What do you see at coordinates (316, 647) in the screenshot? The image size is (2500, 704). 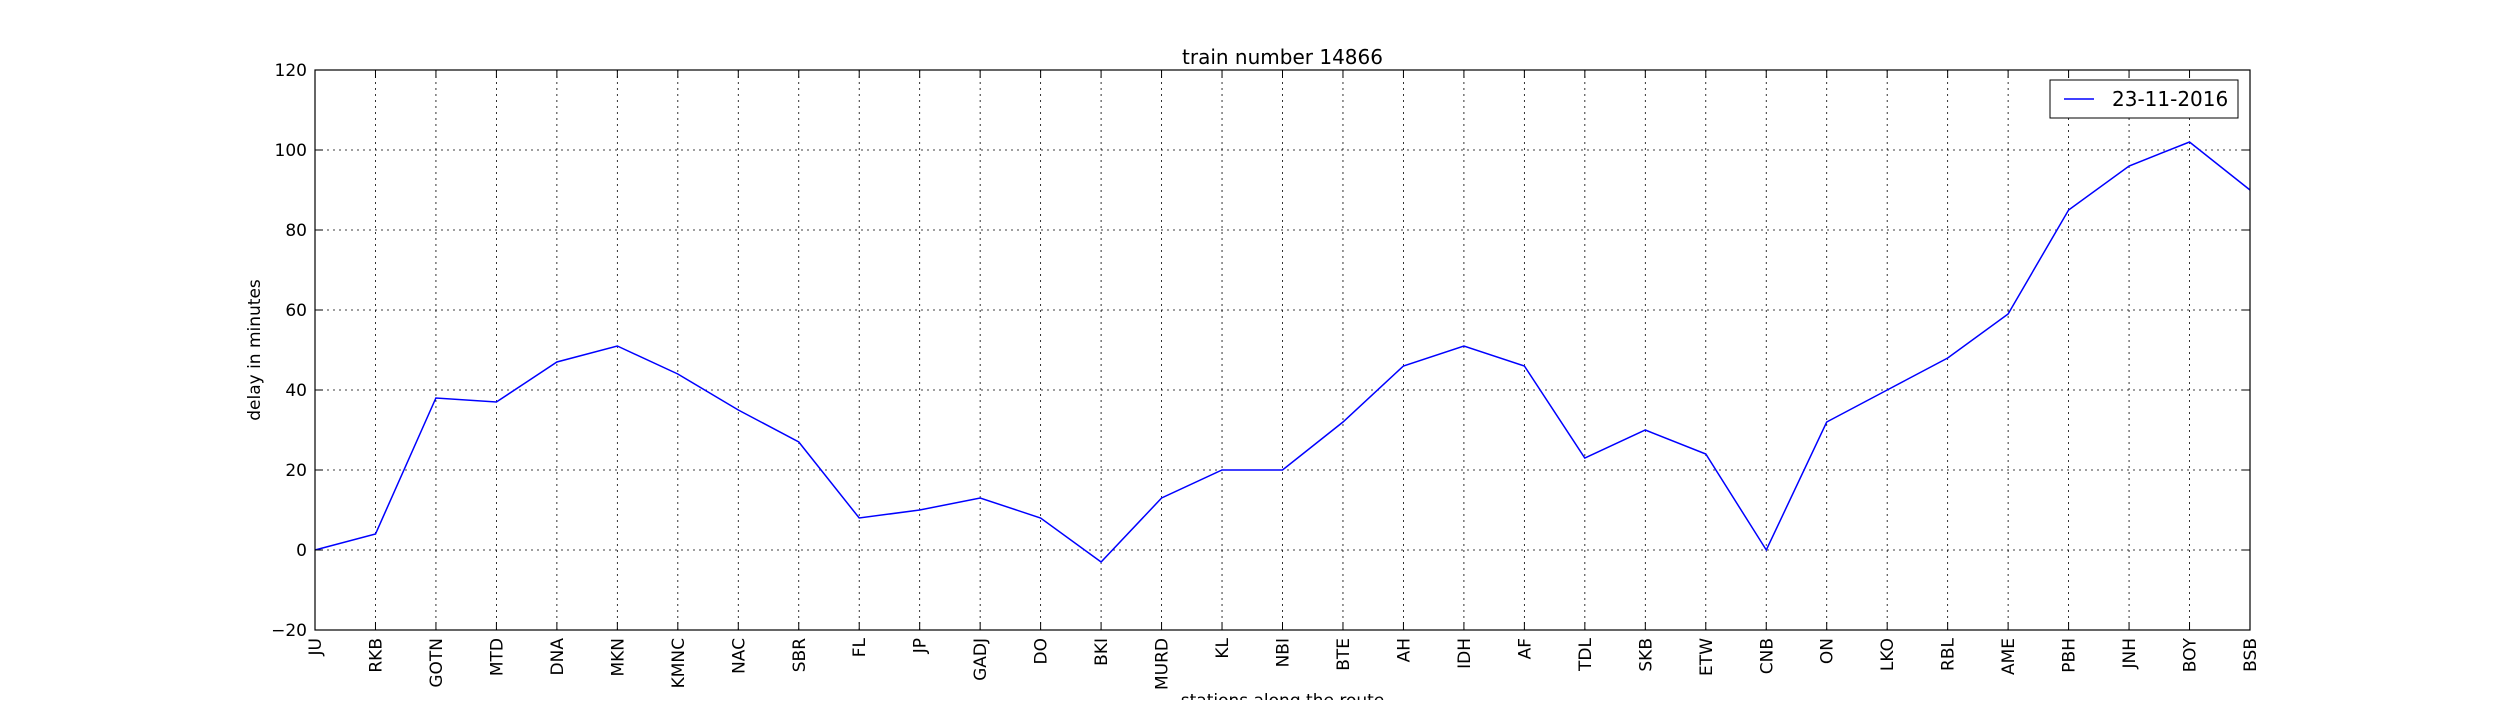 I see `x-tick-label: JU` at bounding box center [316, 647].